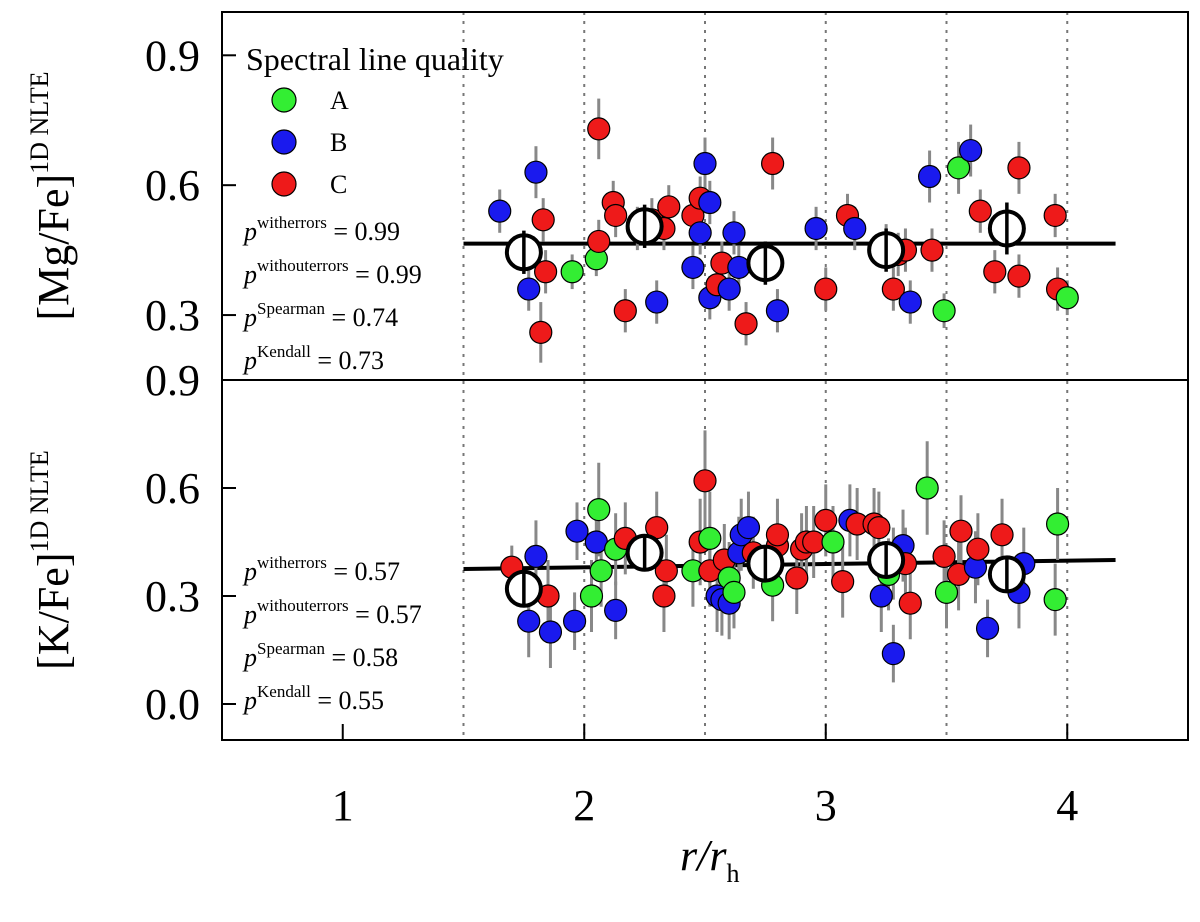 Image resolution: width=1200 pixels, height=922 pixels. What do you see at coordinates (332, 612) in the screenshot?
I see `stat-withouterrors: pwithouterrors = 0.57` at bounding box center [332, 612].